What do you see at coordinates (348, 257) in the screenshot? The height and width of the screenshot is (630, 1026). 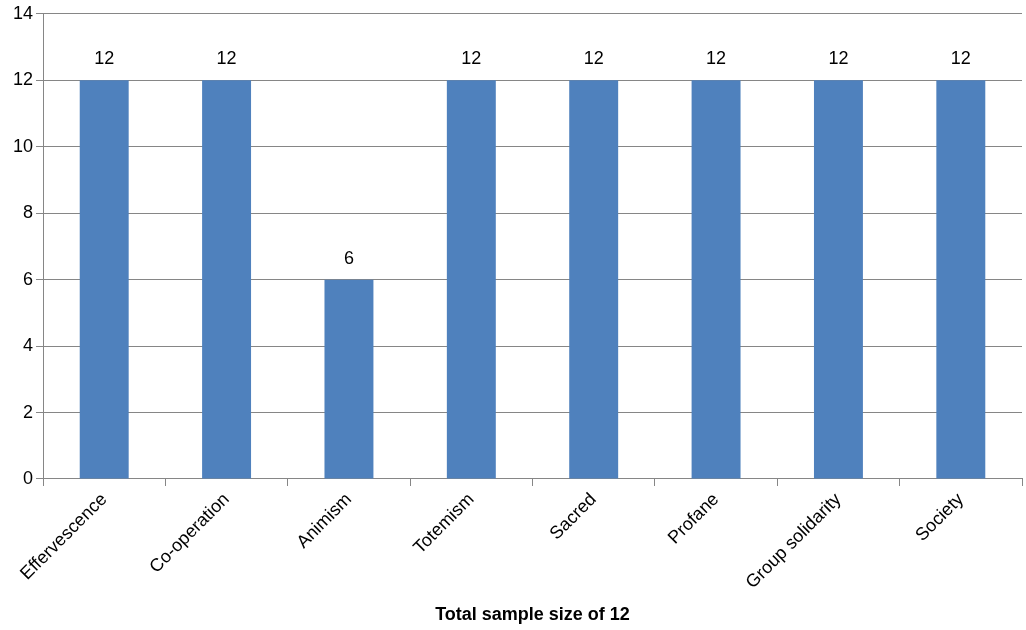 I see `data-label: 6` at bounding box center [348, 257].